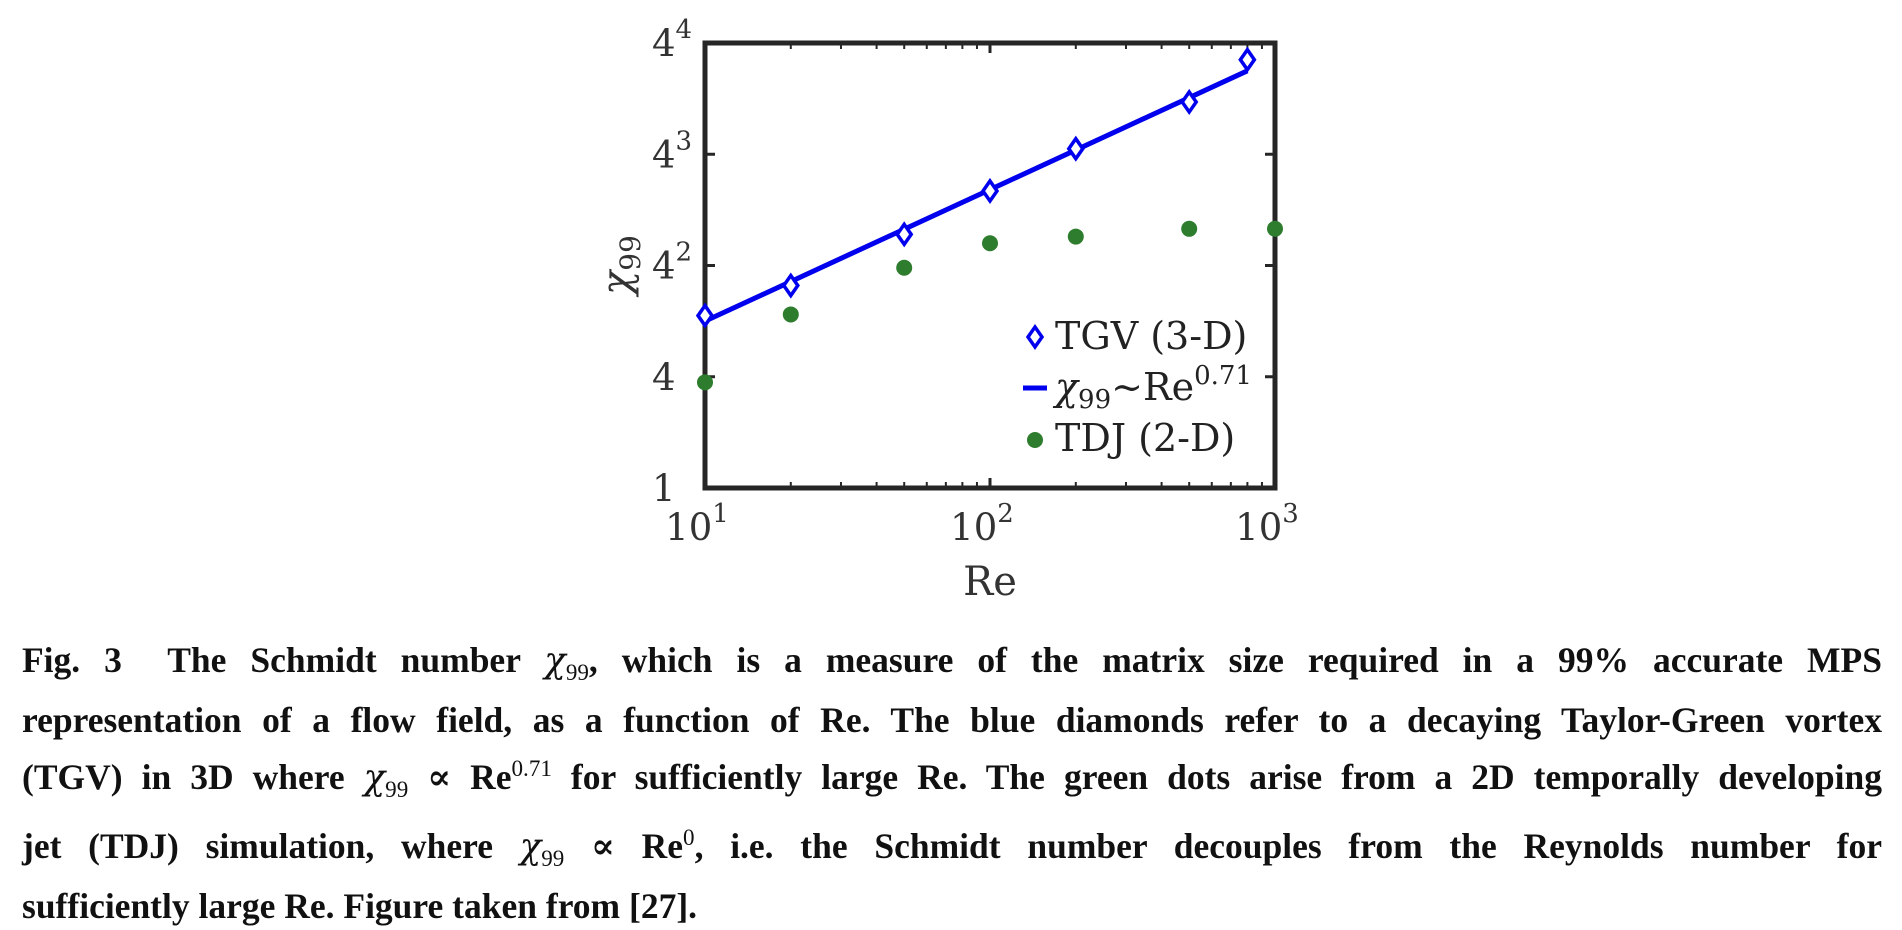  I want to click on y-axis-title: χ99, so click(620, 266).